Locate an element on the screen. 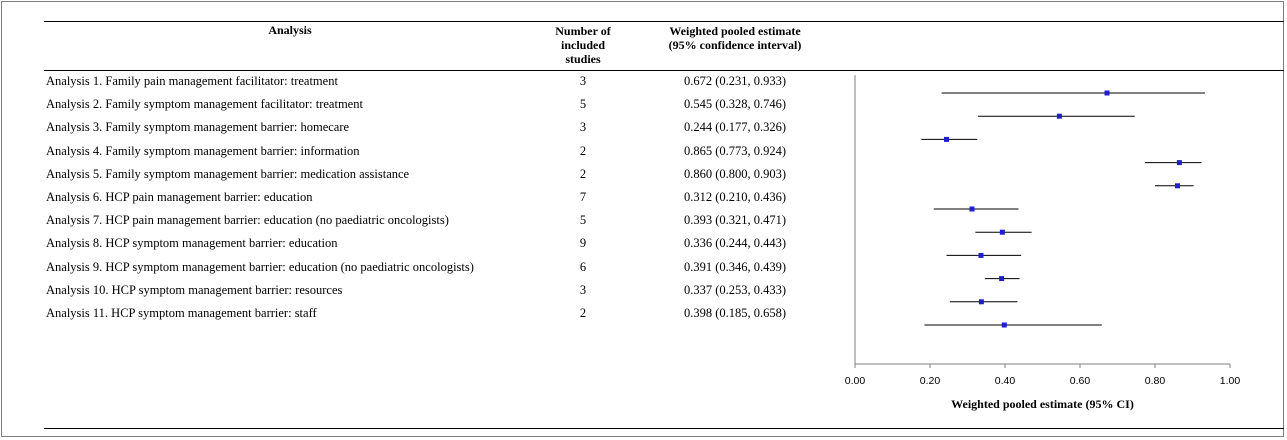  x-tick-label: 0.60 is located at coordinates (1080, 381).